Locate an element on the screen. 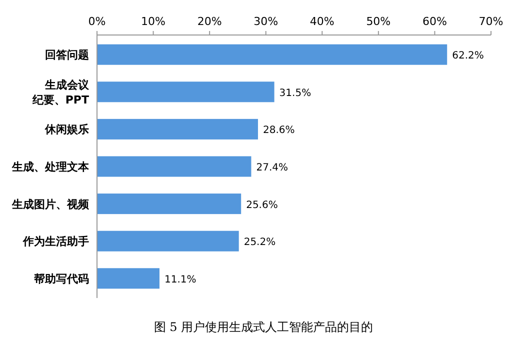 The width and height of the screenshot is (527, 343). data-label: 11.1% is located at coordinates (180, 280).